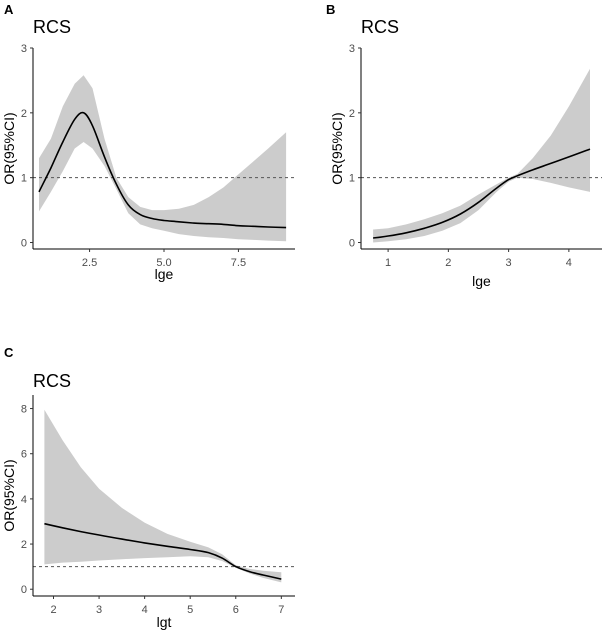 The image size is (611, 632). I want to click on y-tick-label: 4, so click(24, 500).